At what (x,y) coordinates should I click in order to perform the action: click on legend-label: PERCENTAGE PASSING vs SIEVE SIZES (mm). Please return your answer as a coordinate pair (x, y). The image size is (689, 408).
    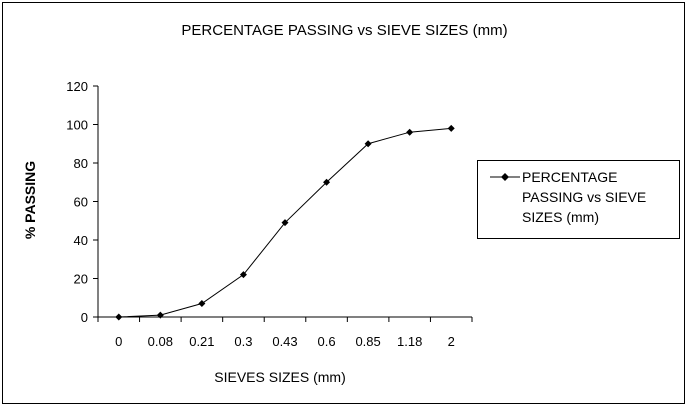
    Looking at the image, I should click on (584, 197).